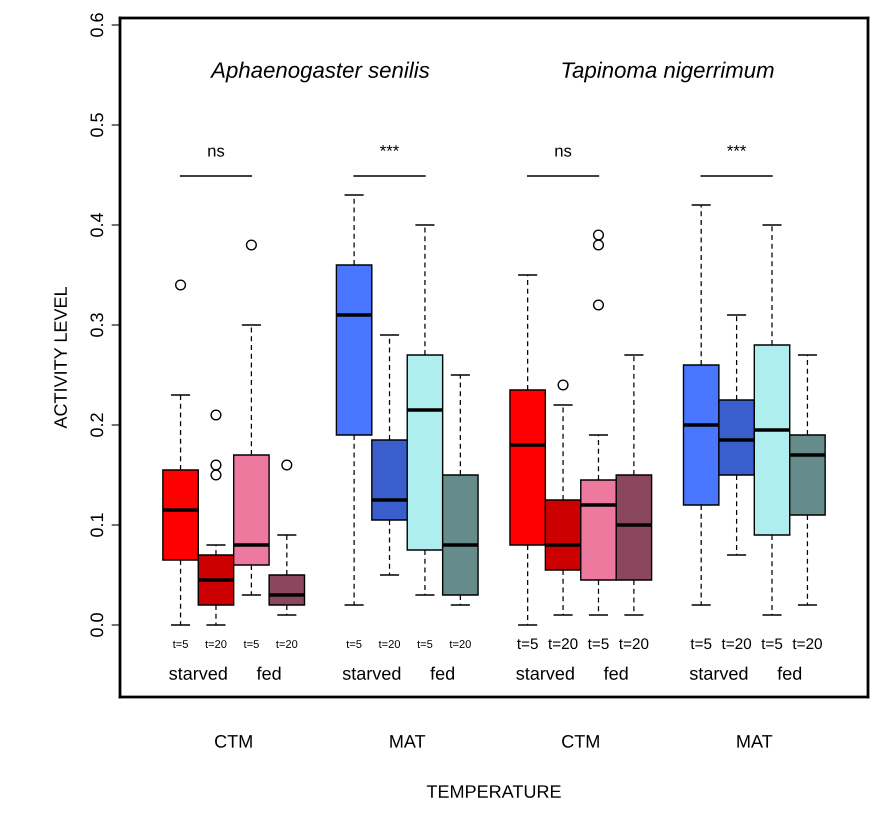 Image resolution: width=874 pixels, height=813 pixels. Describe the element at coordinates (97, 625) in the screenshot. I see `y-tick-label: 0.0` at that location.